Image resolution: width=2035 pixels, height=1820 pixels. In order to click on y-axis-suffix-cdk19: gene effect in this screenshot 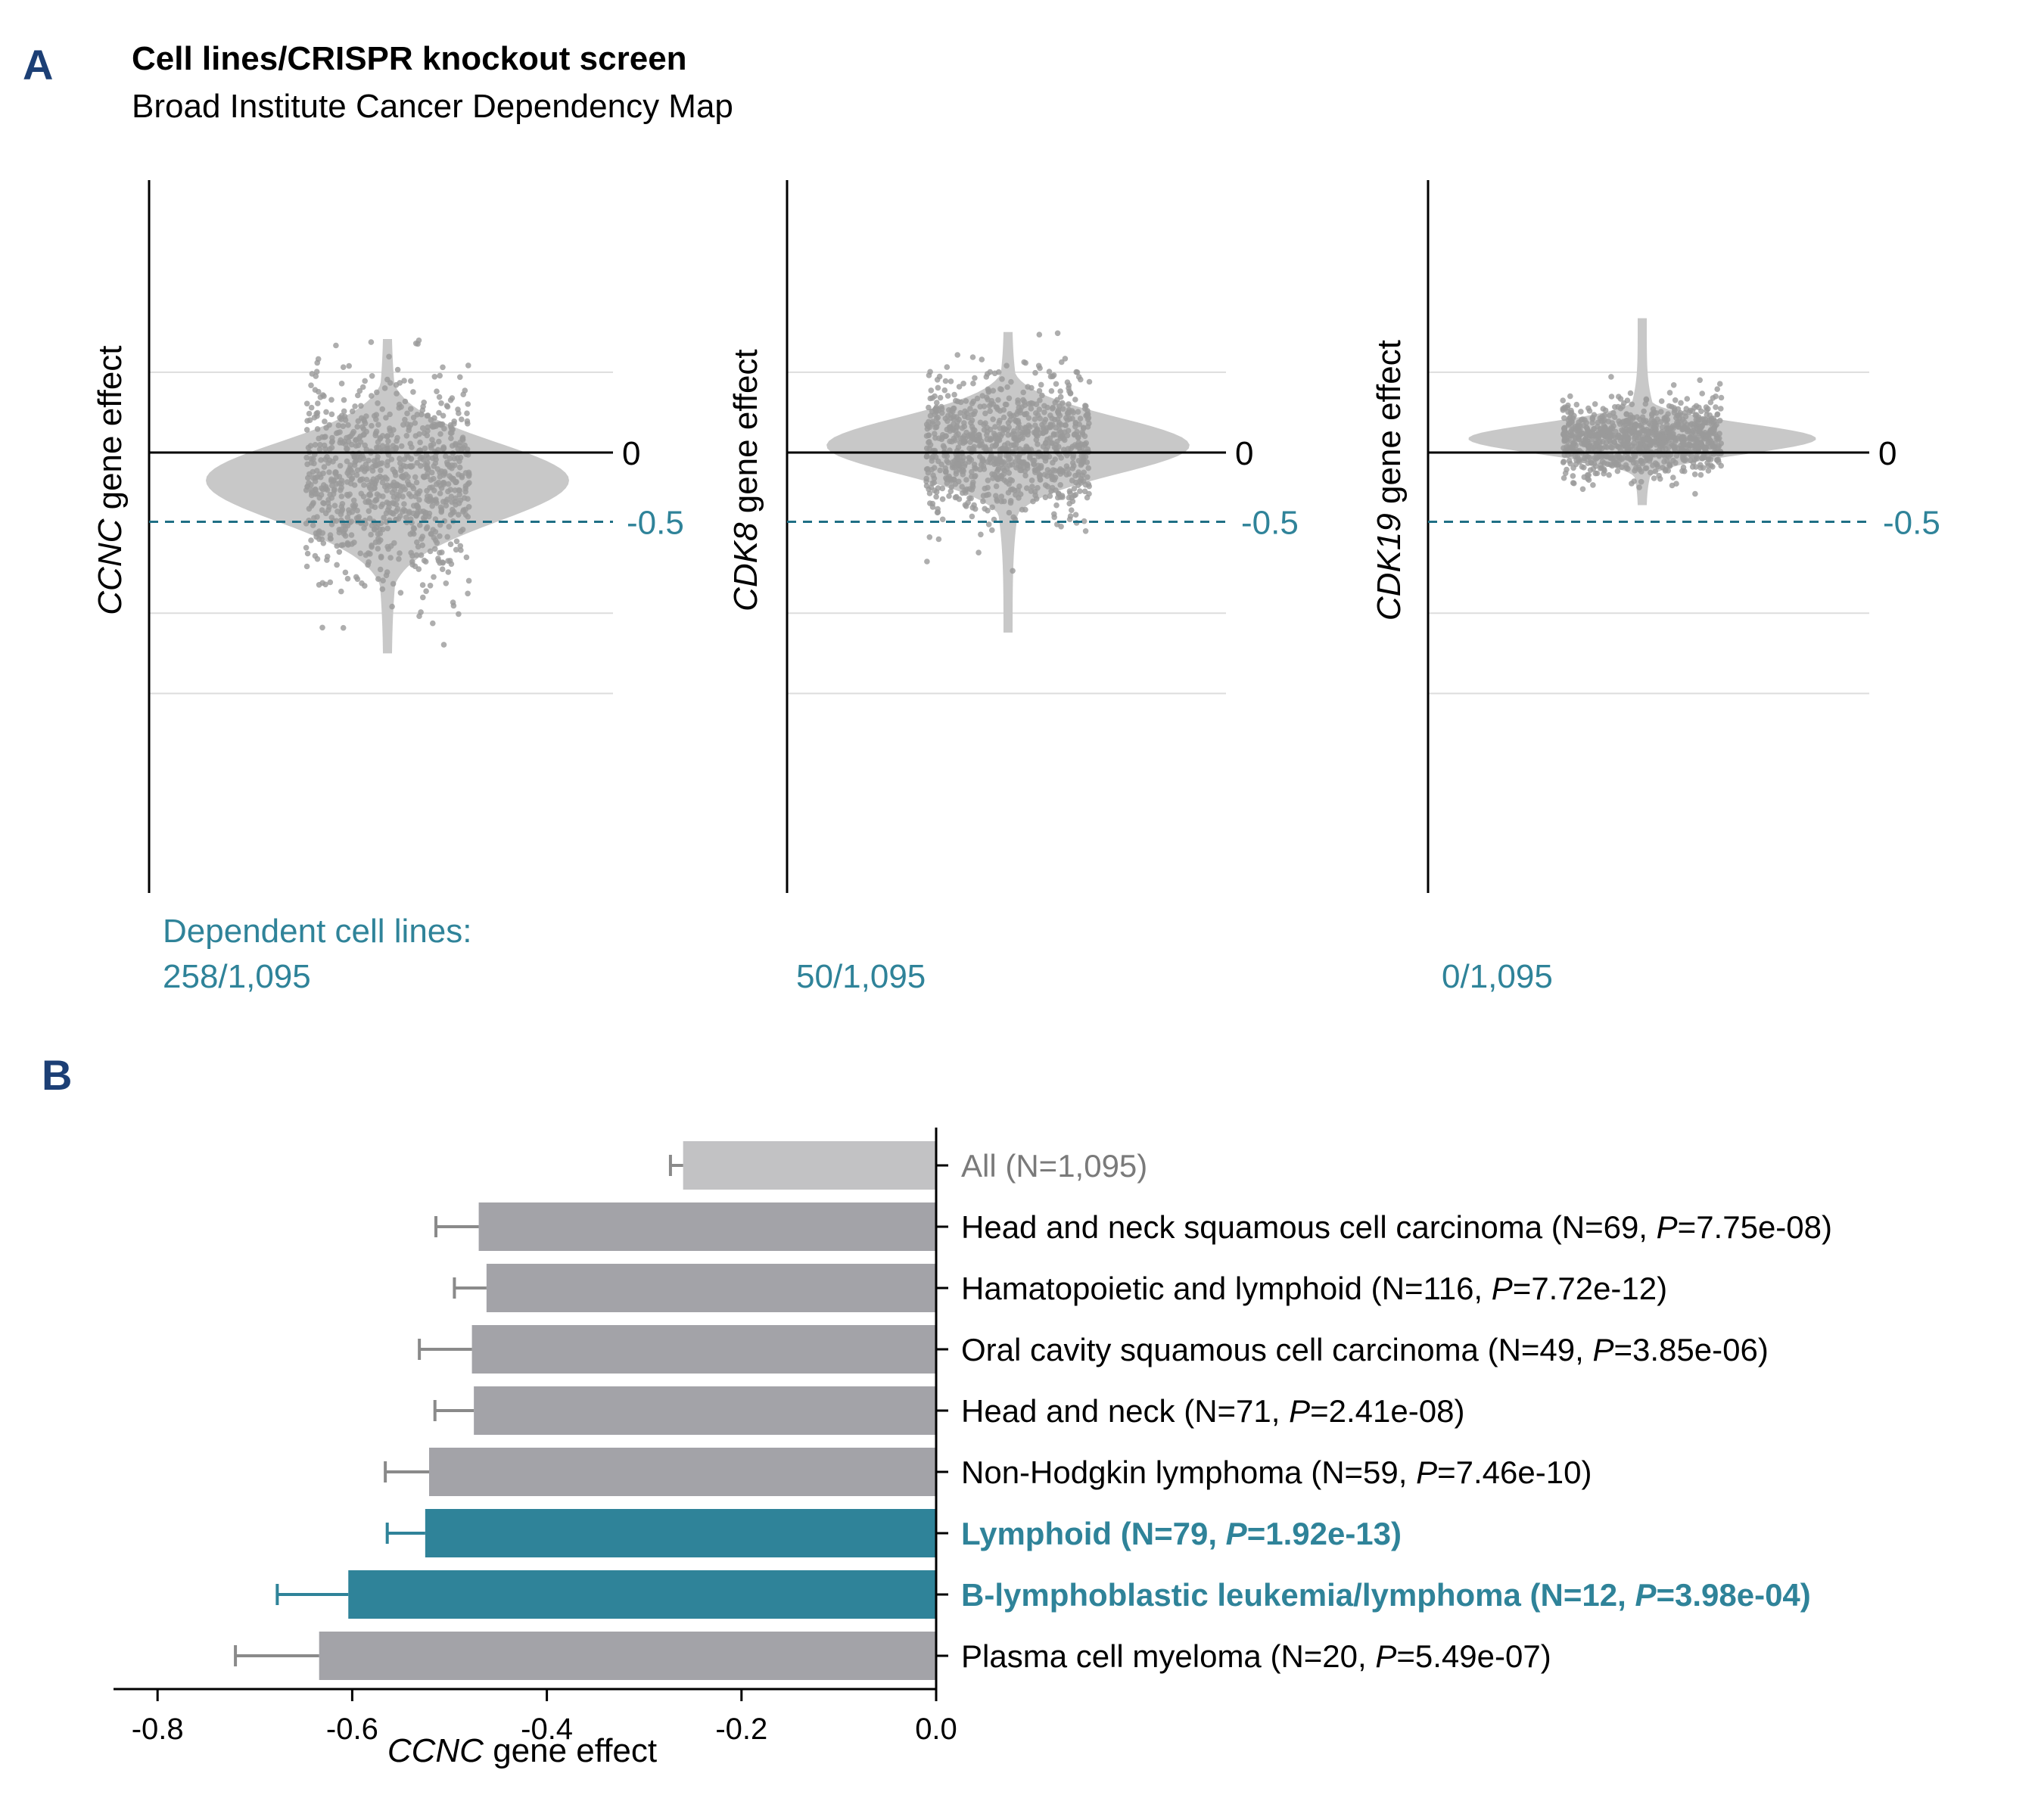, I will do `click(1389, 426)`.